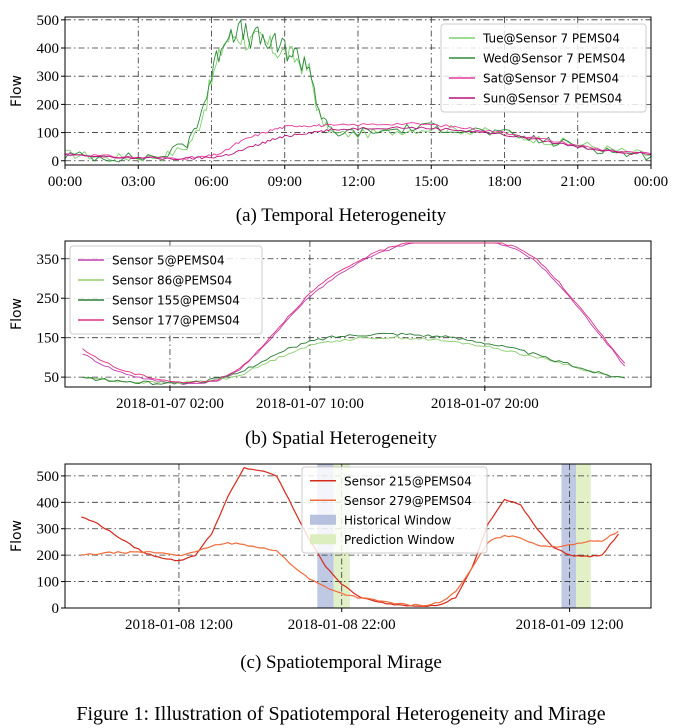 This screenshot has height=728, width=682. What do you see at coordinates (48, 339) in the screenshot?
I see `y-tick-label-1: 150` at bounding box center [48, 339].